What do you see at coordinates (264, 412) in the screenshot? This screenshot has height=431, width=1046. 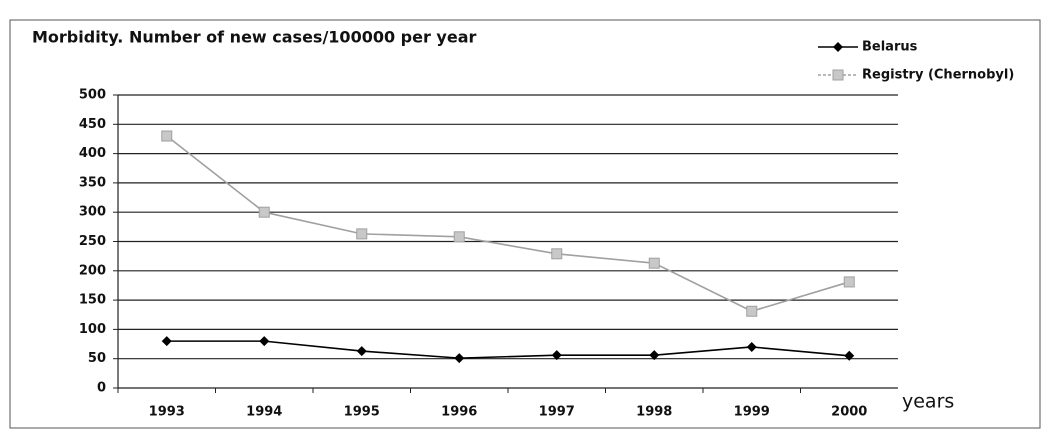 I see `x-tick-label: 1994` at bounding box center [264, 412].